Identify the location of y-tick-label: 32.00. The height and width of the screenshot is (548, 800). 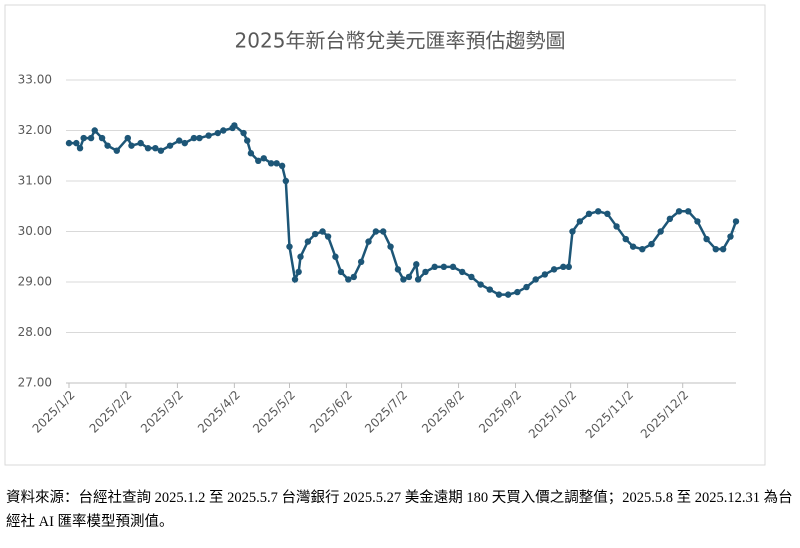
(35, 130).